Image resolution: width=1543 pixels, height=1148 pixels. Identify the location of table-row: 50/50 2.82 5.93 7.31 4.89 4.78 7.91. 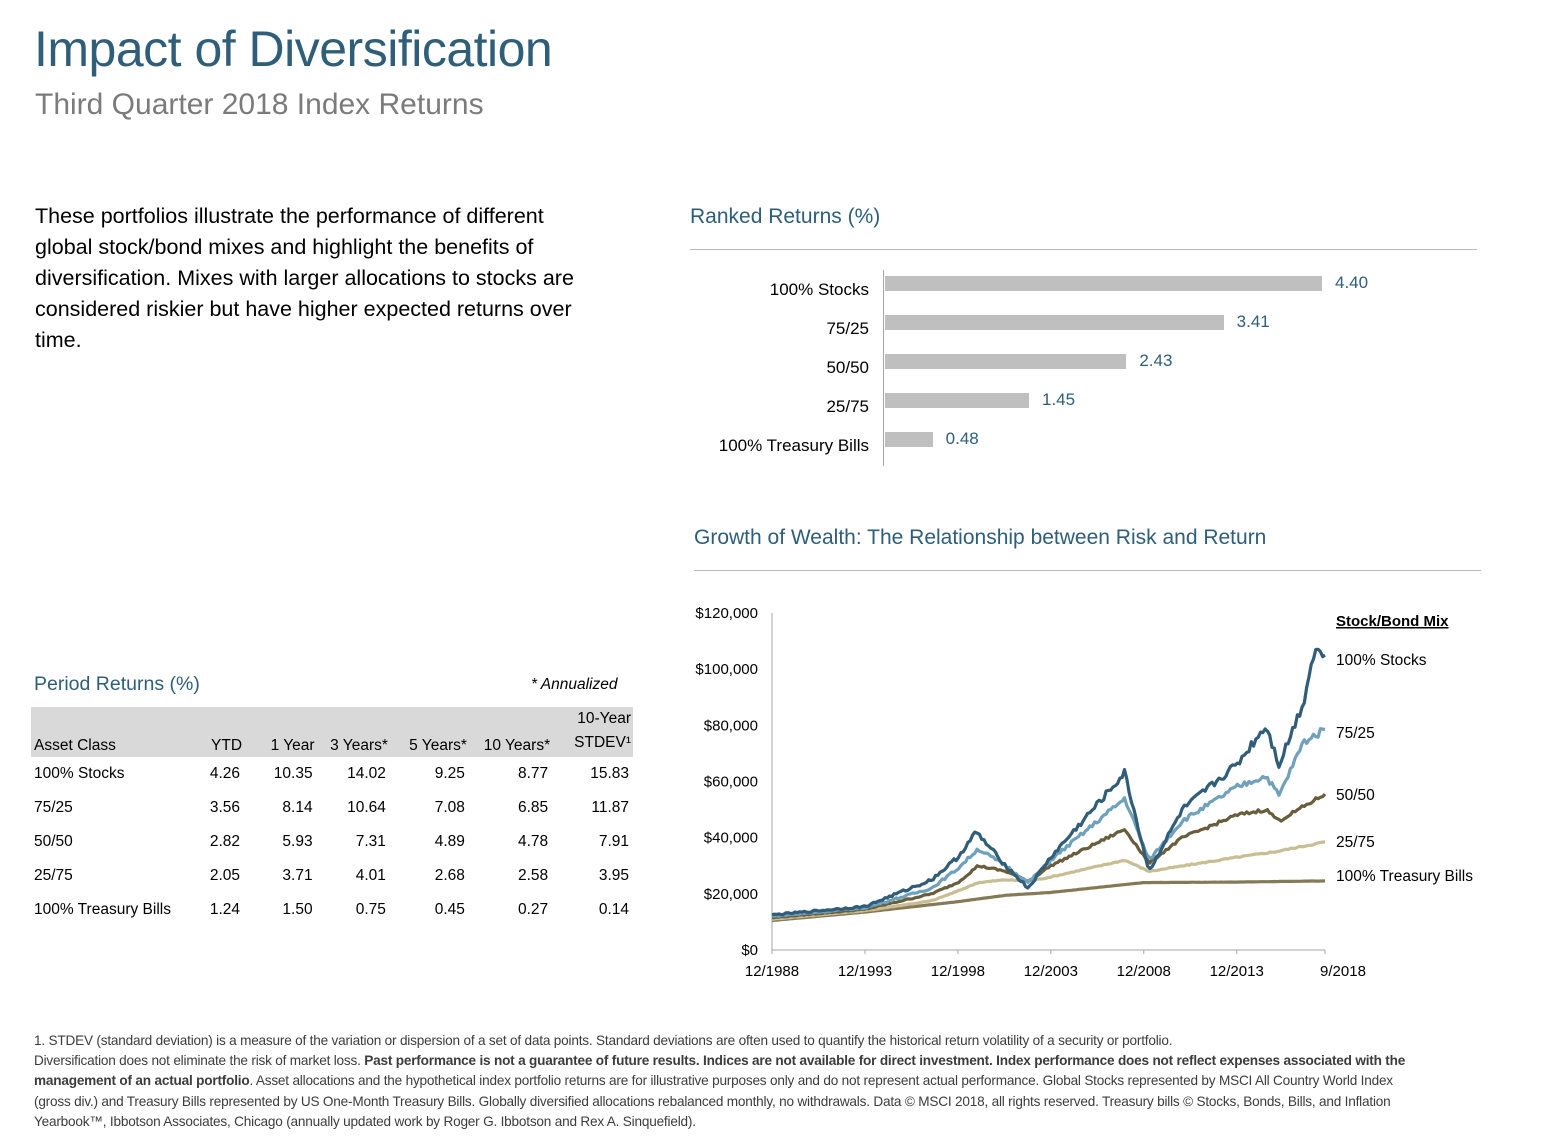
(332, 842).